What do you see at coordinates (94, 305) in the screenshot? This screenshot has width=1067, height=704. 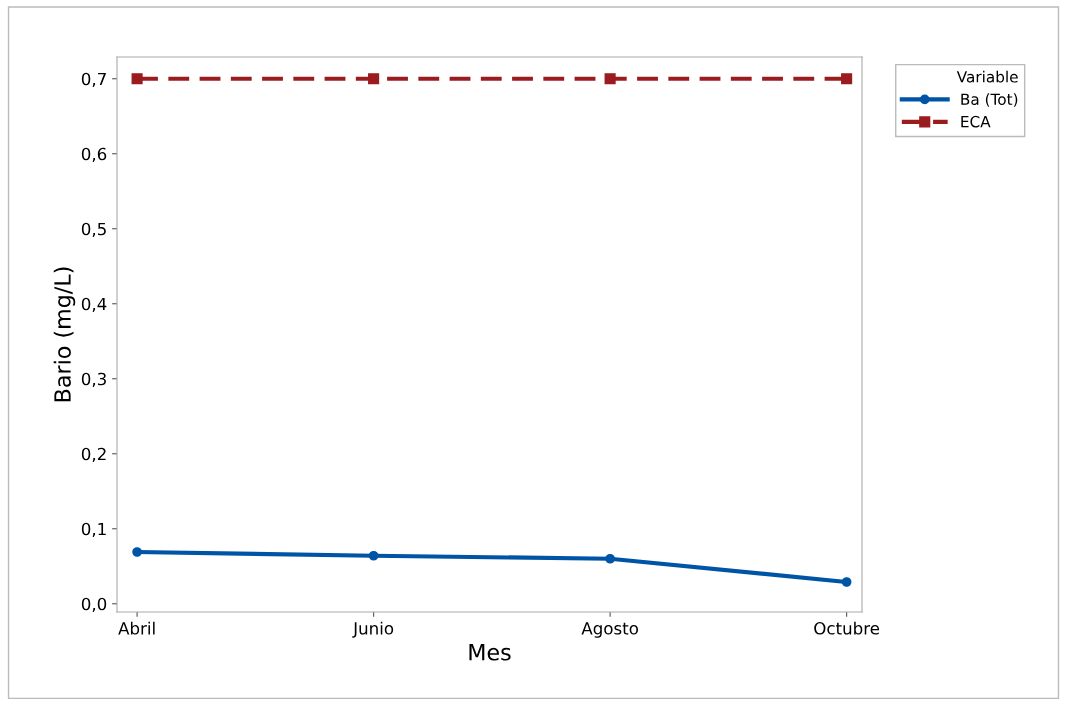 I see `y-tick-label: 0,4` at bounding box center [94, 305].